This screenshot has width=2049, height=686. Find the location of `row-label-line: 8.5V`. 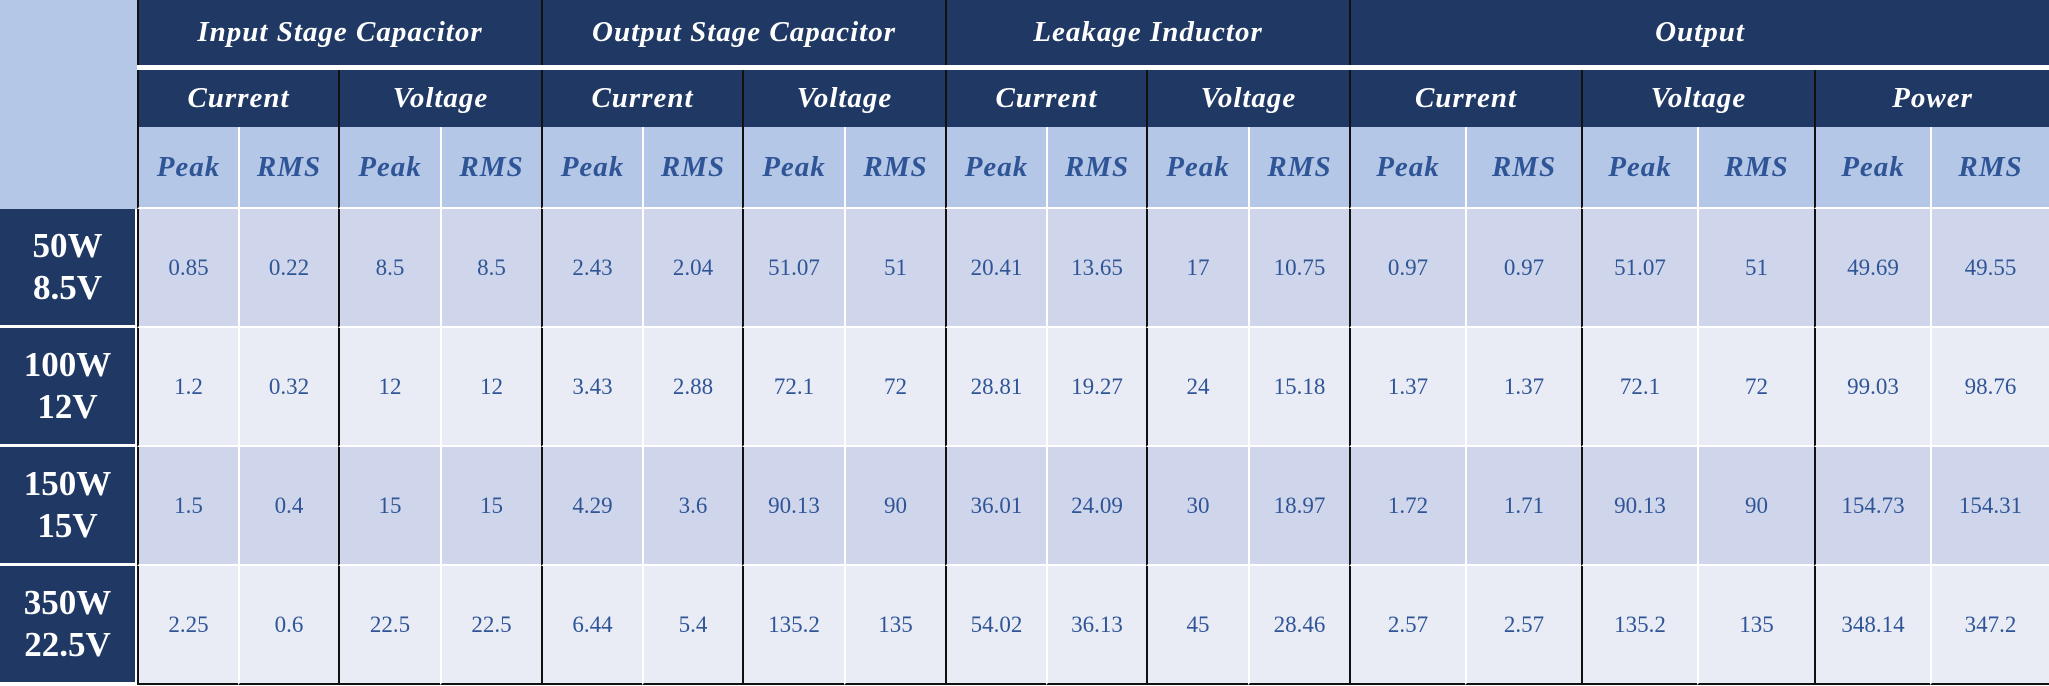

row-label-line: 8.5V is located at coordinates (67, 287).